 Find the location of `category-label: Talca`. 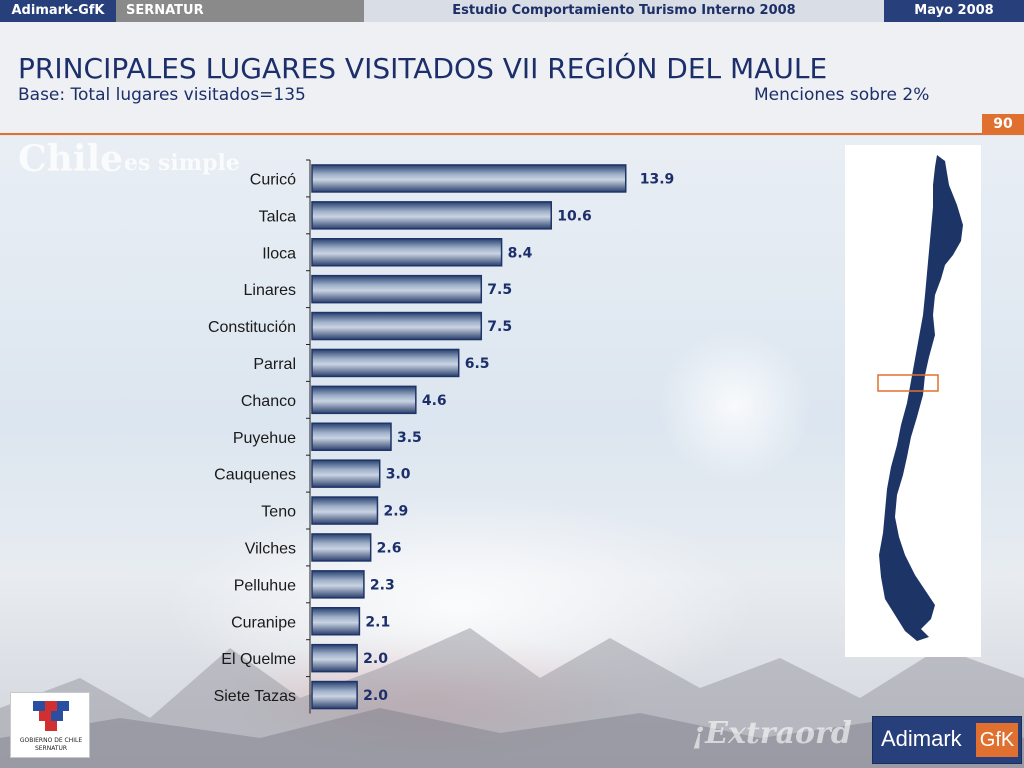

category-label: Talca is located at coordinates (277, 216).